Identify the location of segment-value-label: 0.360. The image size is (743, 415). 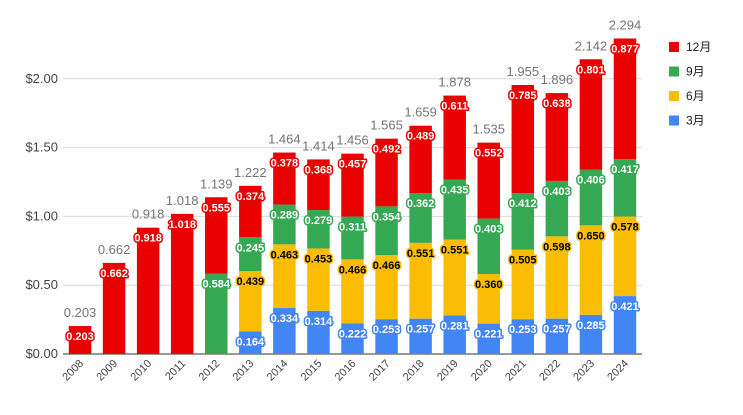
(489, 285).